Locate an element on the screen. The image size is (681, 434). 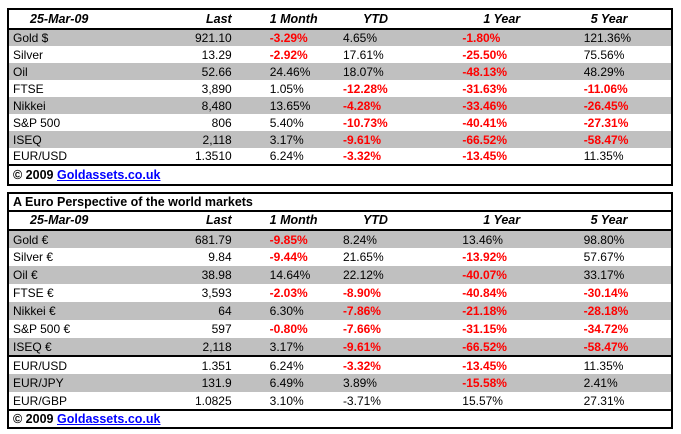
cell-value: -48.13% is located at coordinates (517, 71).